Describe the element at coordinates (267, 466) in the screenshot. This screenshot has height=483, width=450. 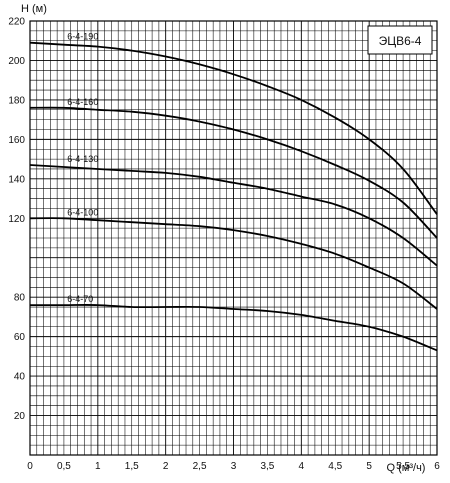
I see `x-tick-label: 3,5` at that location.